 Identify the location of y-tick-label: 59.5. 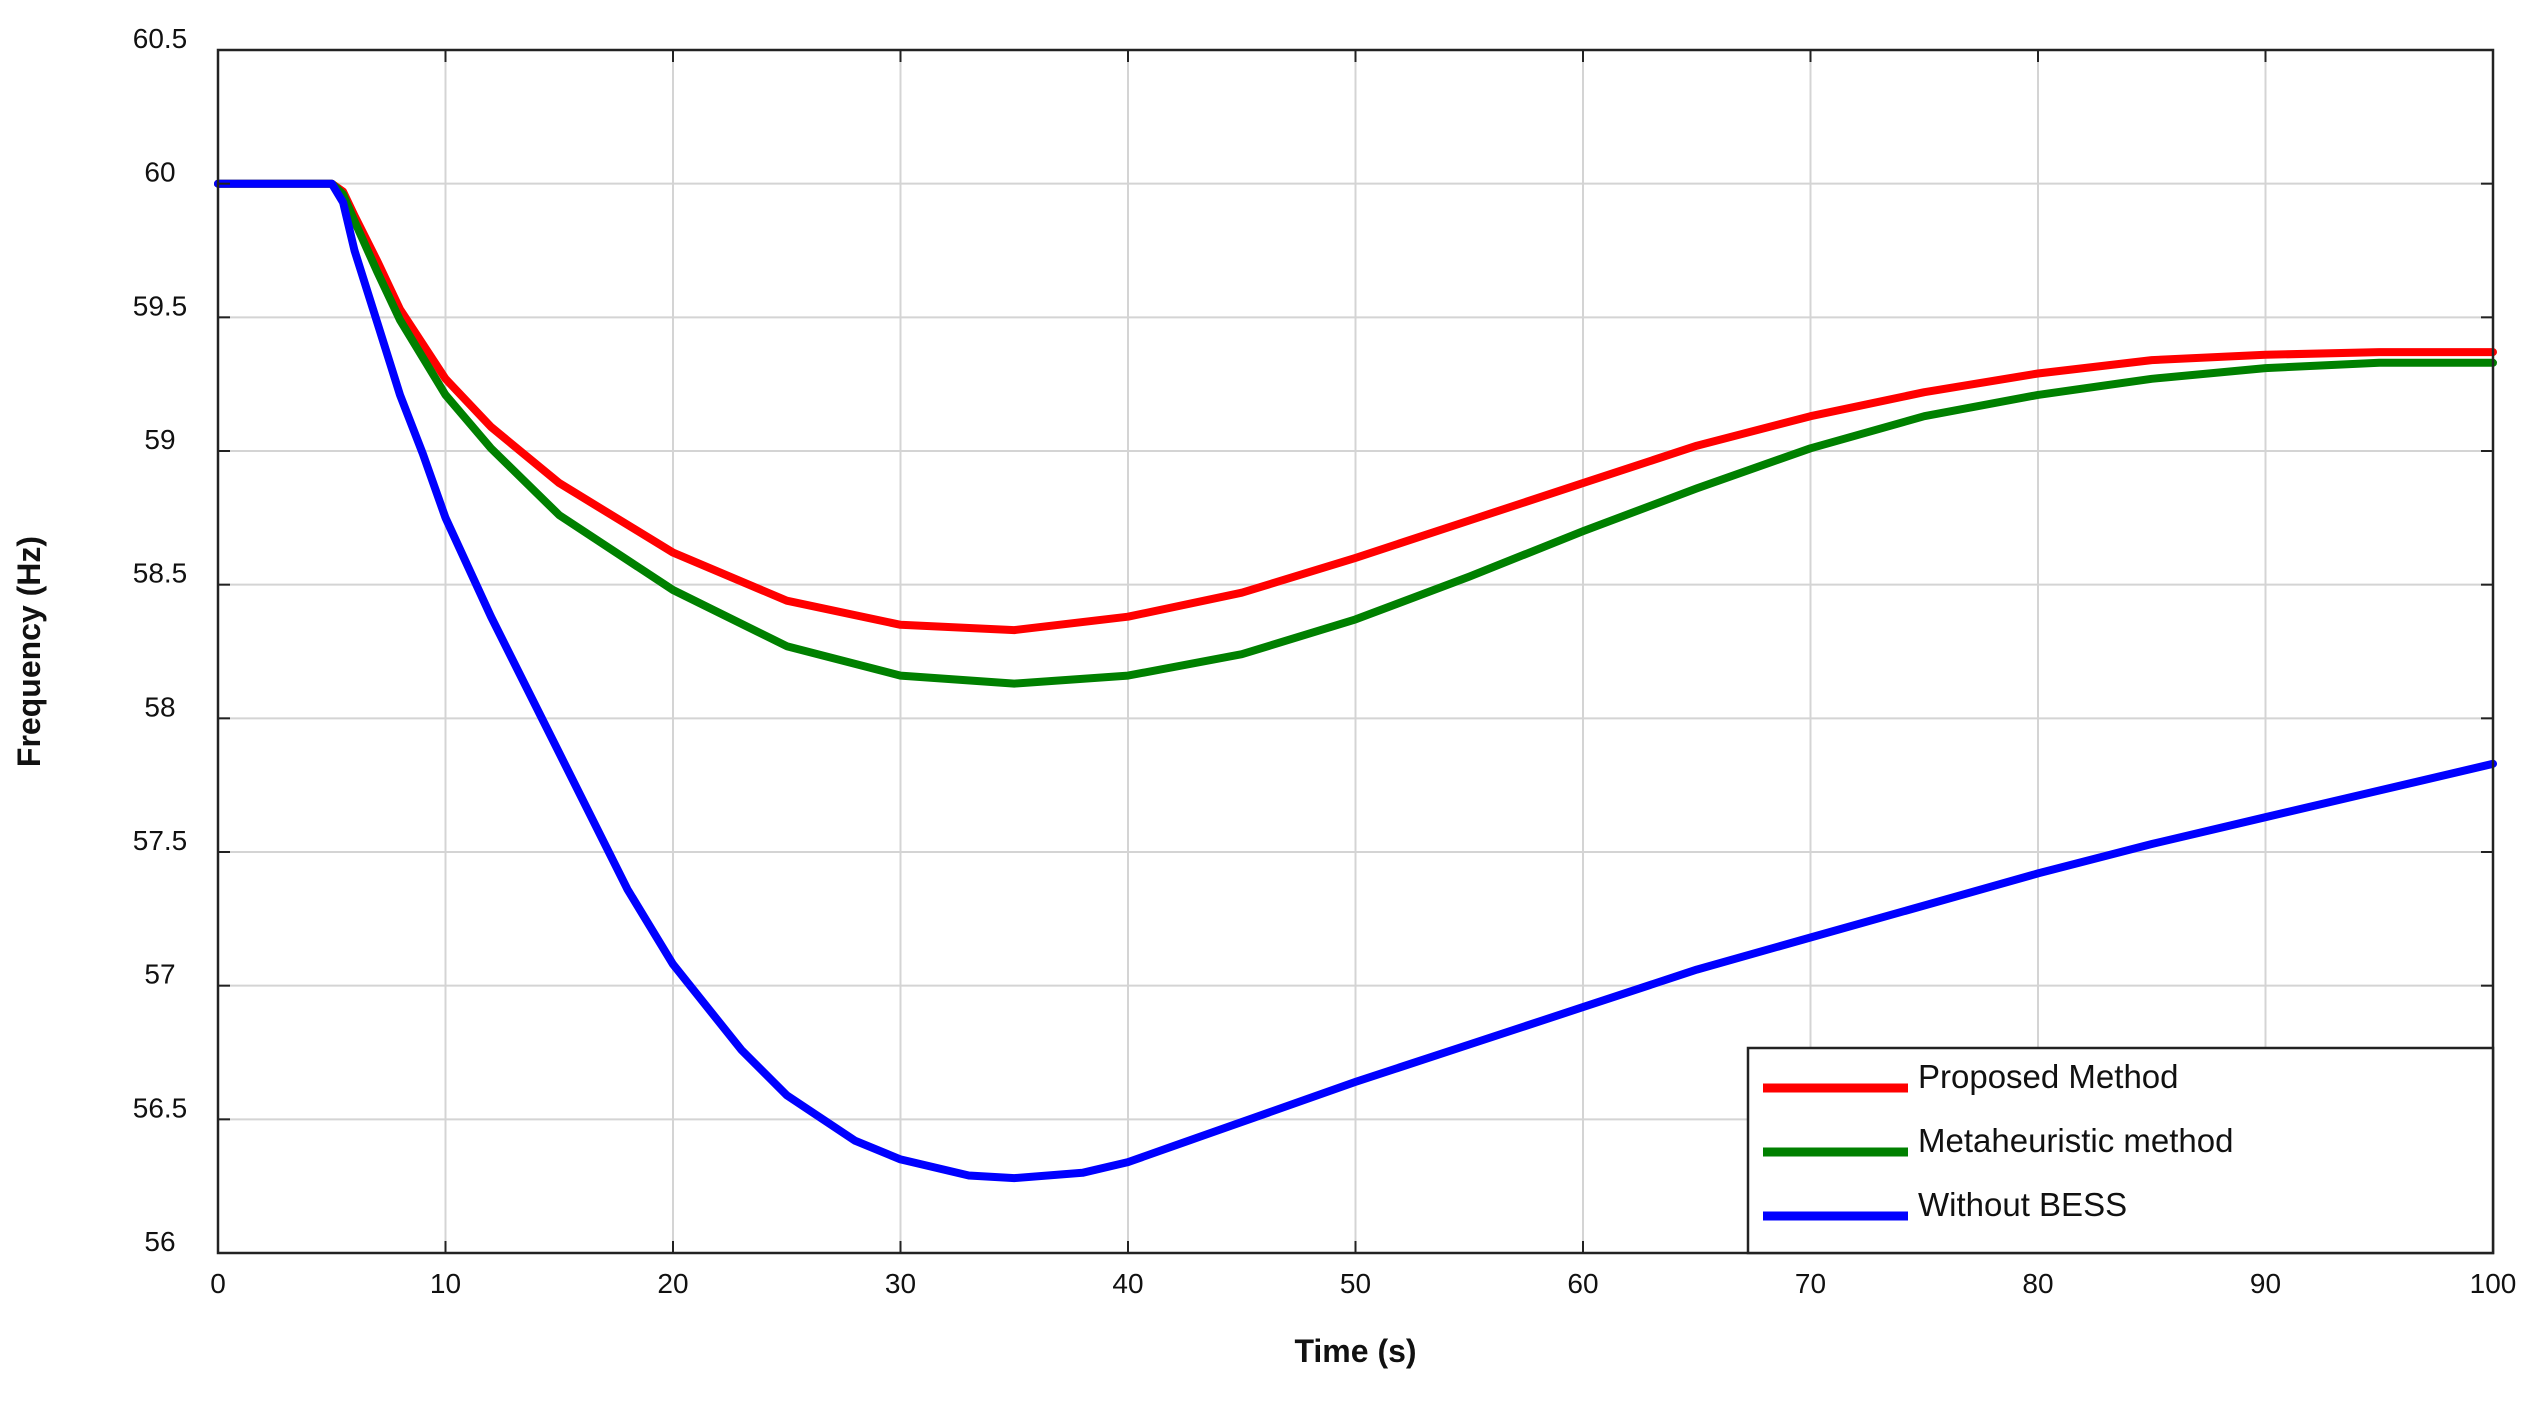
(160, 305).